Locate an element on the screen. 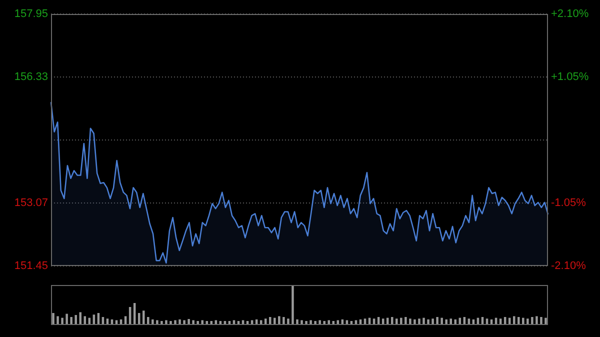 Image resolution: width=600 pixels, height=337 pixels. y-tick-label: 151.45 is located at coordinates (31, 266).